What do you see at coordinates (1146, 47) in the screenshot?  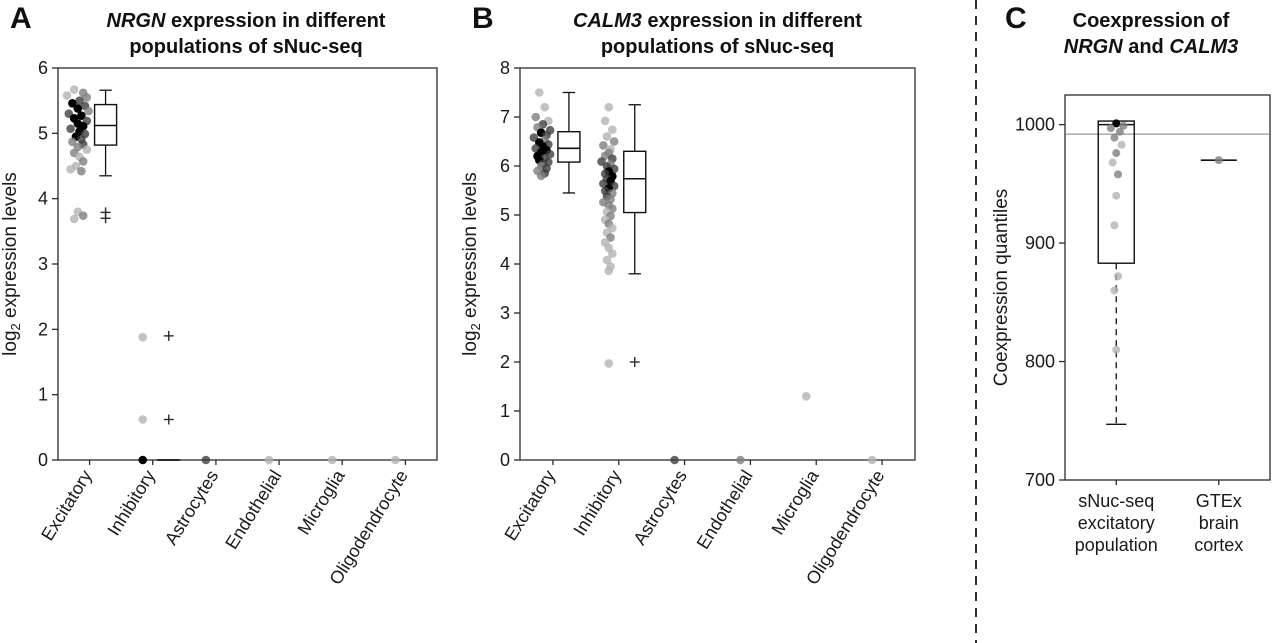 I see `title-text: and` at bounding box center [1146, 47].